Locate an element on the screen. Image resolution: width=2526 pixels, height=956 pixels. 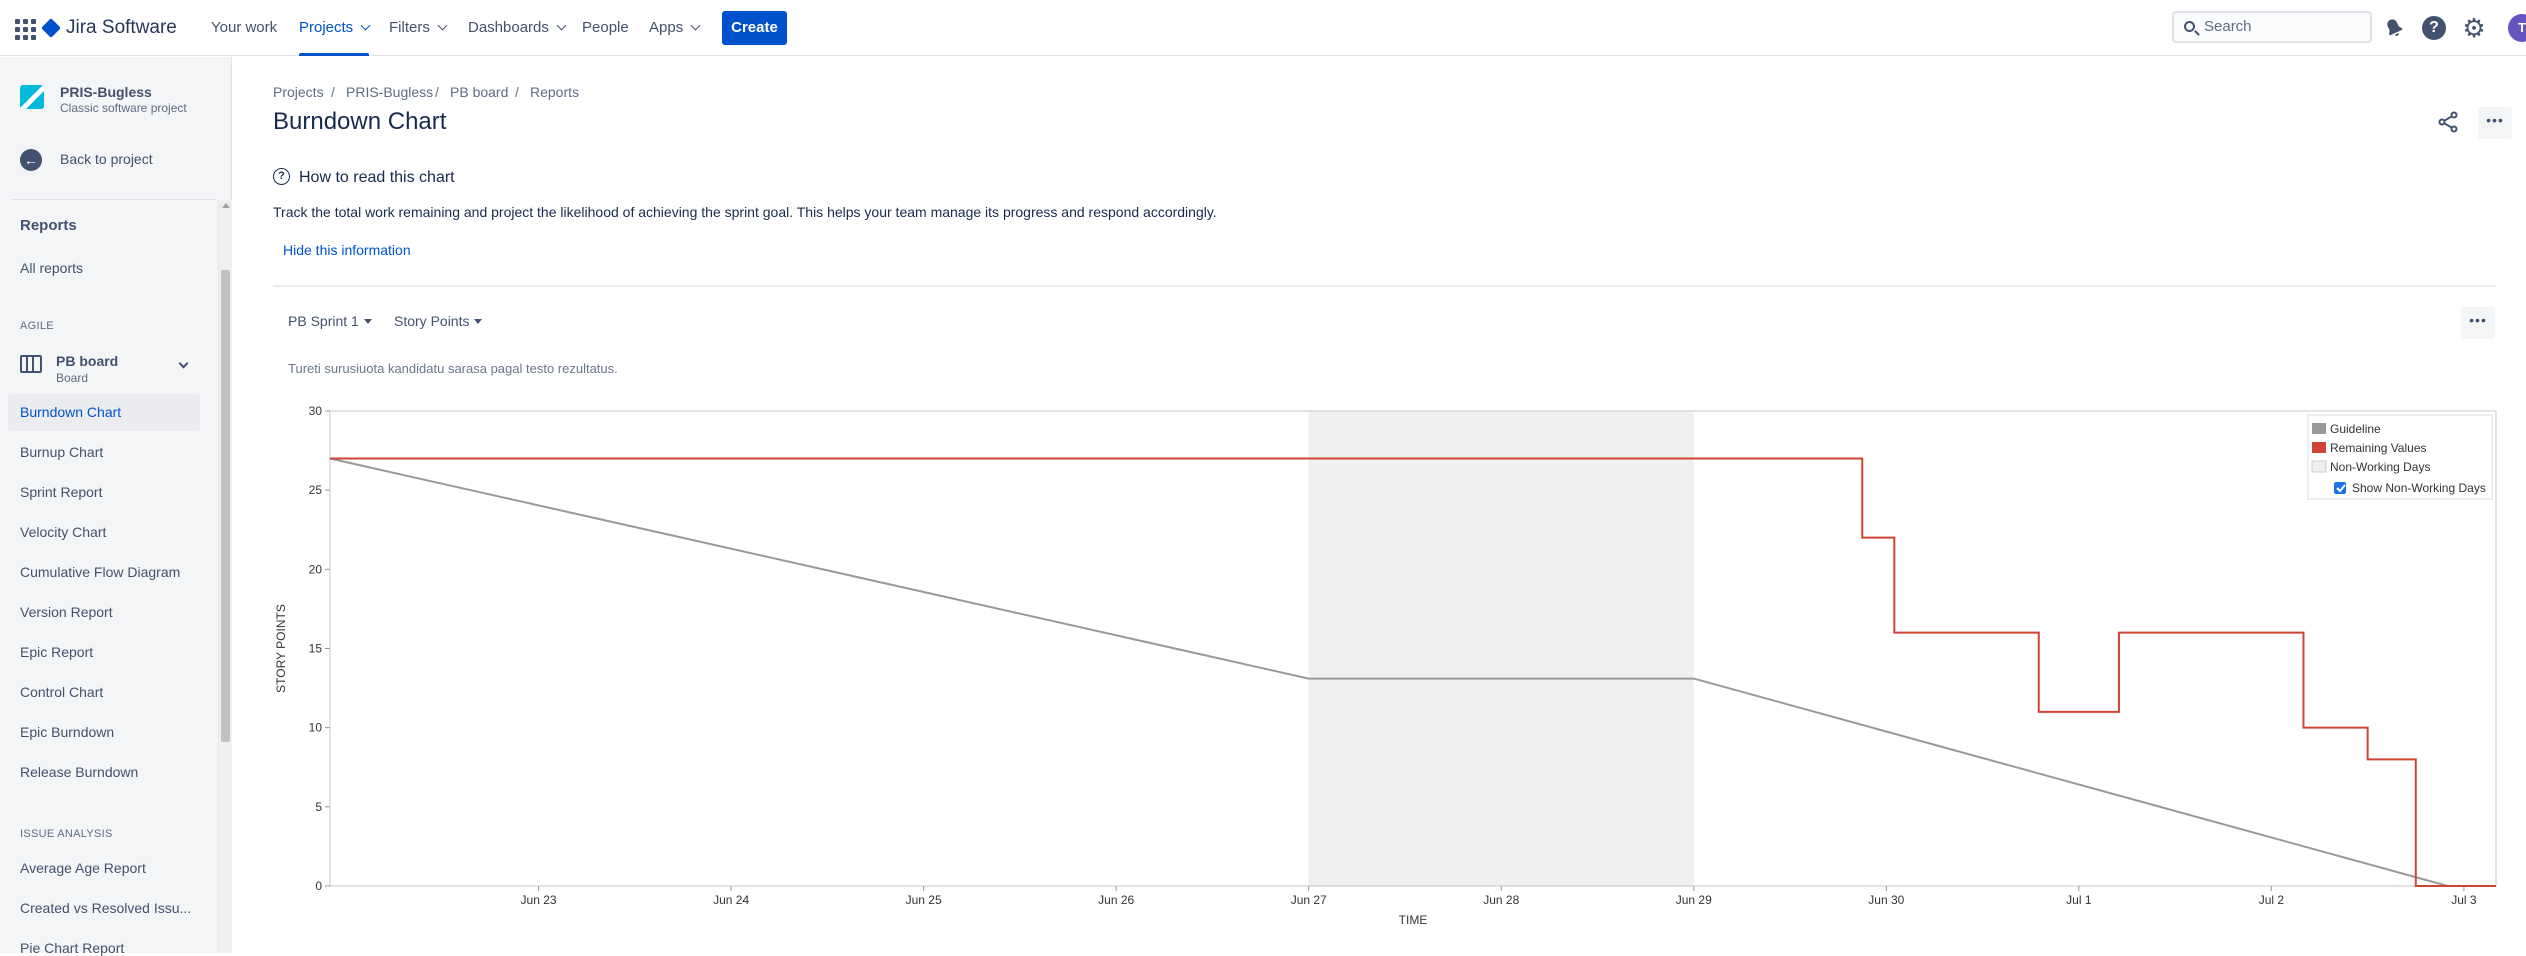
sidebar-scrollbar is located at coordinates (225, 576).